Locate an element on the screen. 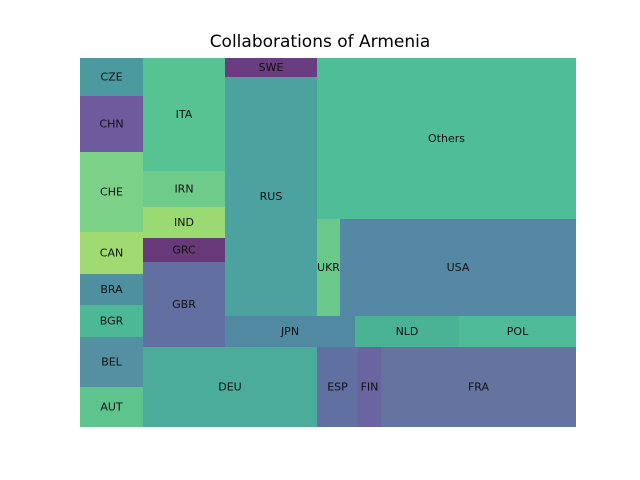 Image resolution: width=640 pixels, height=480 pixels. treemap-cell-jpn is located at coordinates (290, 331).